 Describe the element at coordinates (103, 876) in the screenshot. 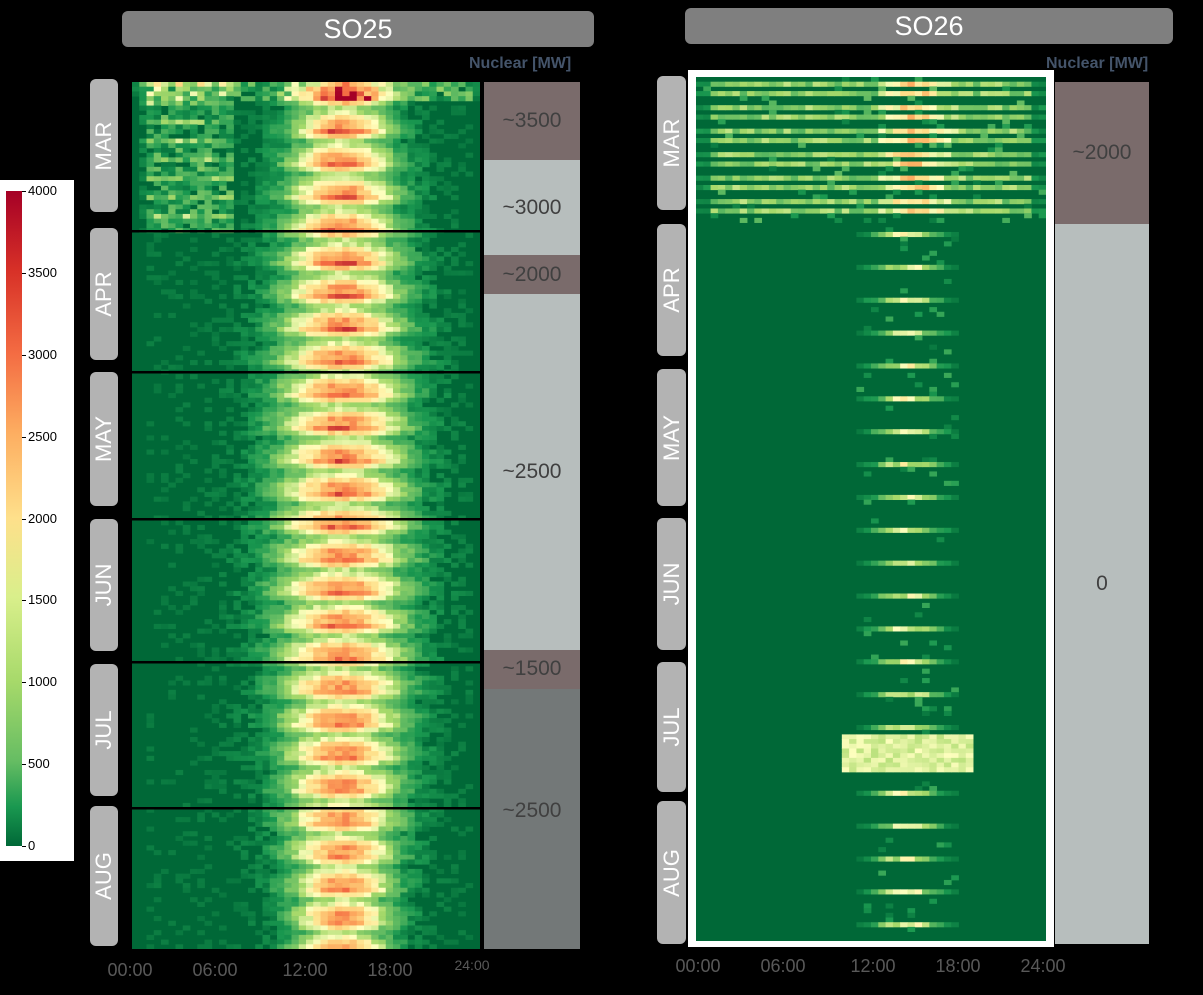

I see `month-label: AUG` at that location.